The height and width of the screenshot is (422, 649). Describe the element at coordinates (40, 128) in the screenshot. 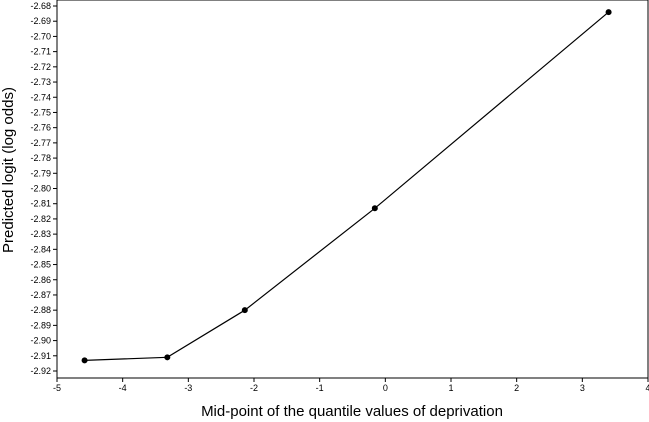

I see `y-tick-label: -2.76` at that location.